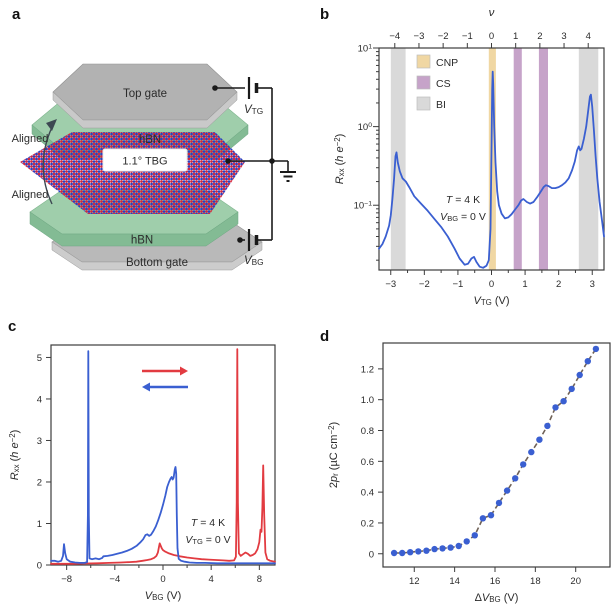 This screenshot has width=614, height=614. What do you see at coordinates (414, 581) in the screenshot?
I see `x-tick-label: 12` at bounding box center [414, 581].